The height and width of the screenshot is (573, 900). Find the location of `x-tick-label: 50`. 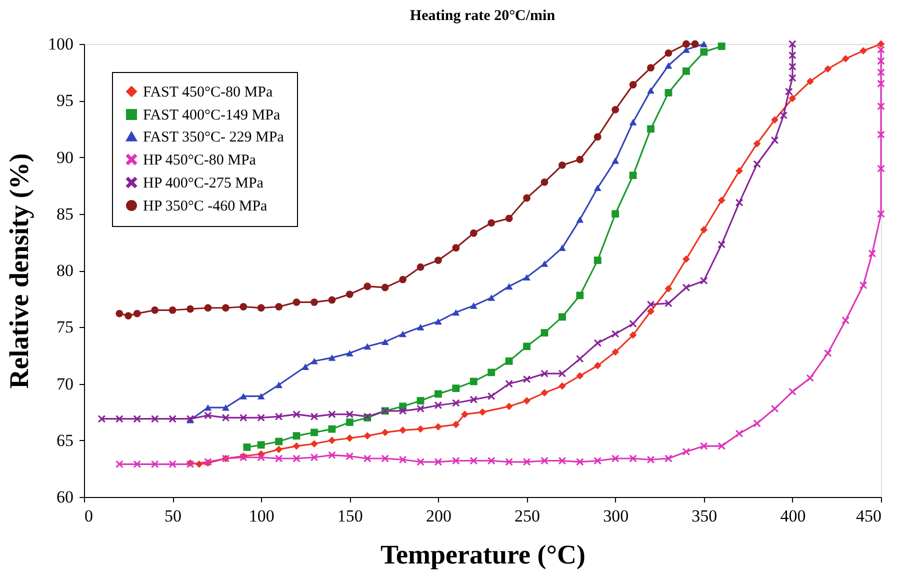

x-tick-label: 50 is located at coordinates (173, 516).